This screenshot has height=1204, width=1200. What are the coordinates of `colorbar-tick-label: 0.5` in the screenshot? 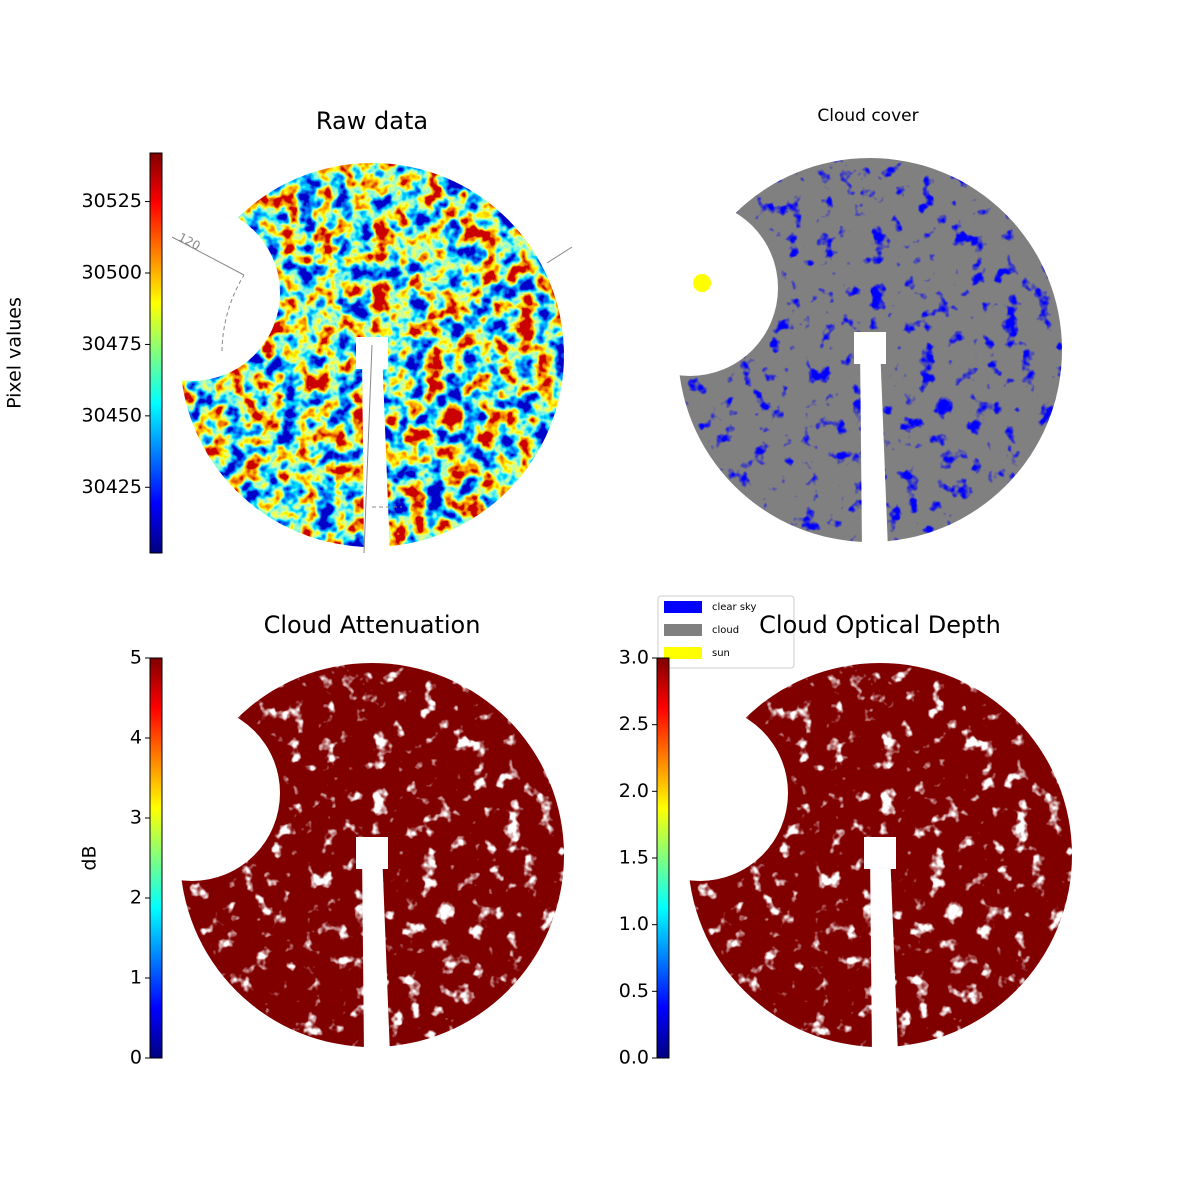 It's located at (634, 991).